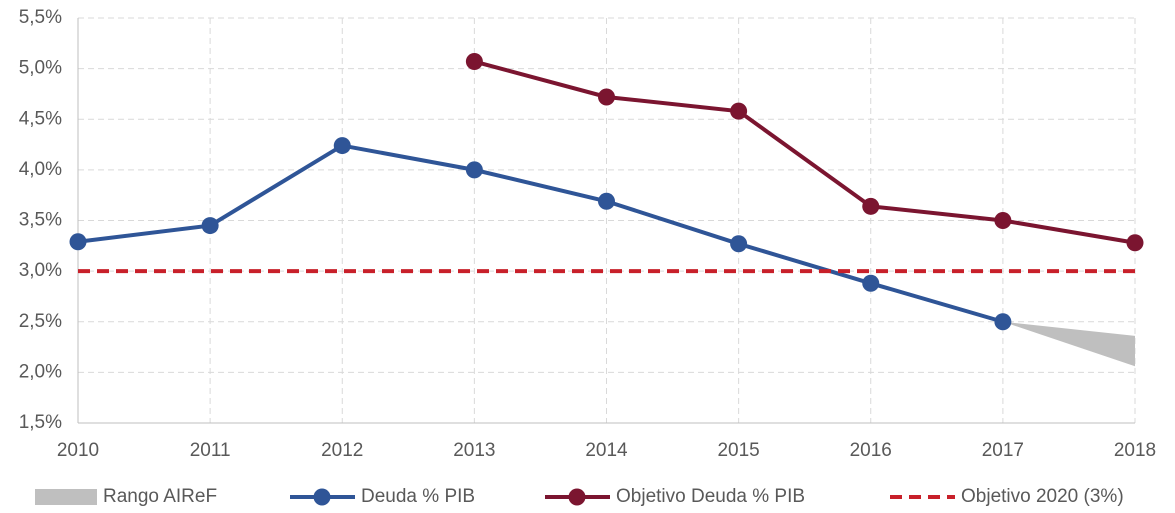 This screenshot has width=1175, height=513. What do you see at coordinates (1135, 450) in the screenshot?
I see `x-tick-label: 2018` at bounding box center [1135, 450].